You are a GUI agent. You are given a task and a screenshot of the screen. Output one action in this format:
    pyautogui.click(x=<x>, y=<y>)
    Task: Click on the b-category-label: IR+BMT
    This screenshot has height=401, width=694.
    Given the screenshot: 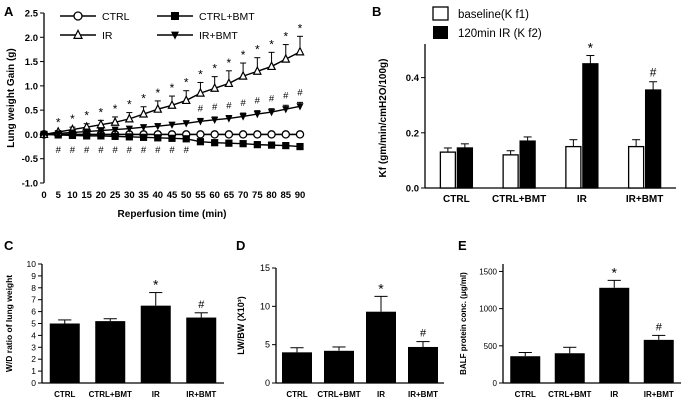 What is the action you would take?
    pyautogui.click(x=645, y=199)
    